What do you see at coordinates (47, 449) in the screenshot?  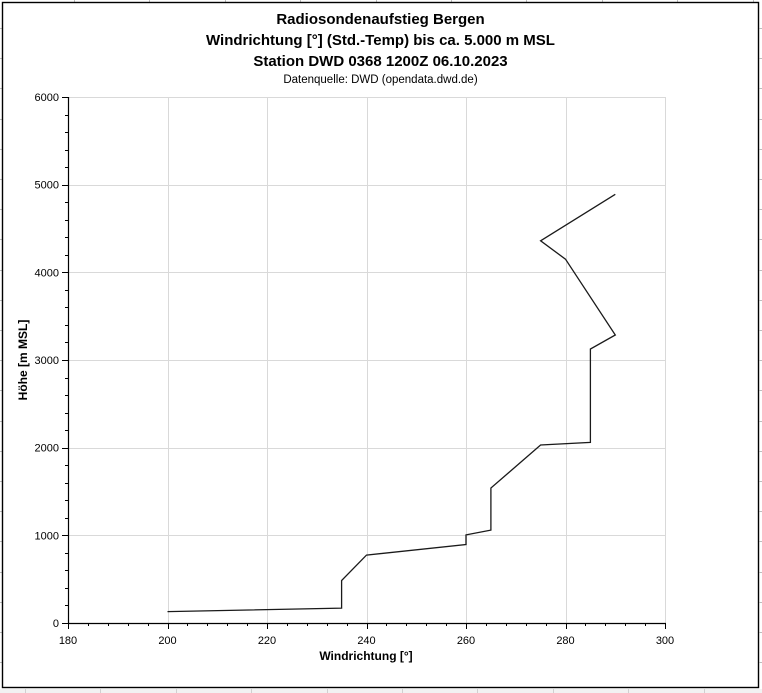 I see `y-tick-label: 2000` at bounding box center [47, 449].